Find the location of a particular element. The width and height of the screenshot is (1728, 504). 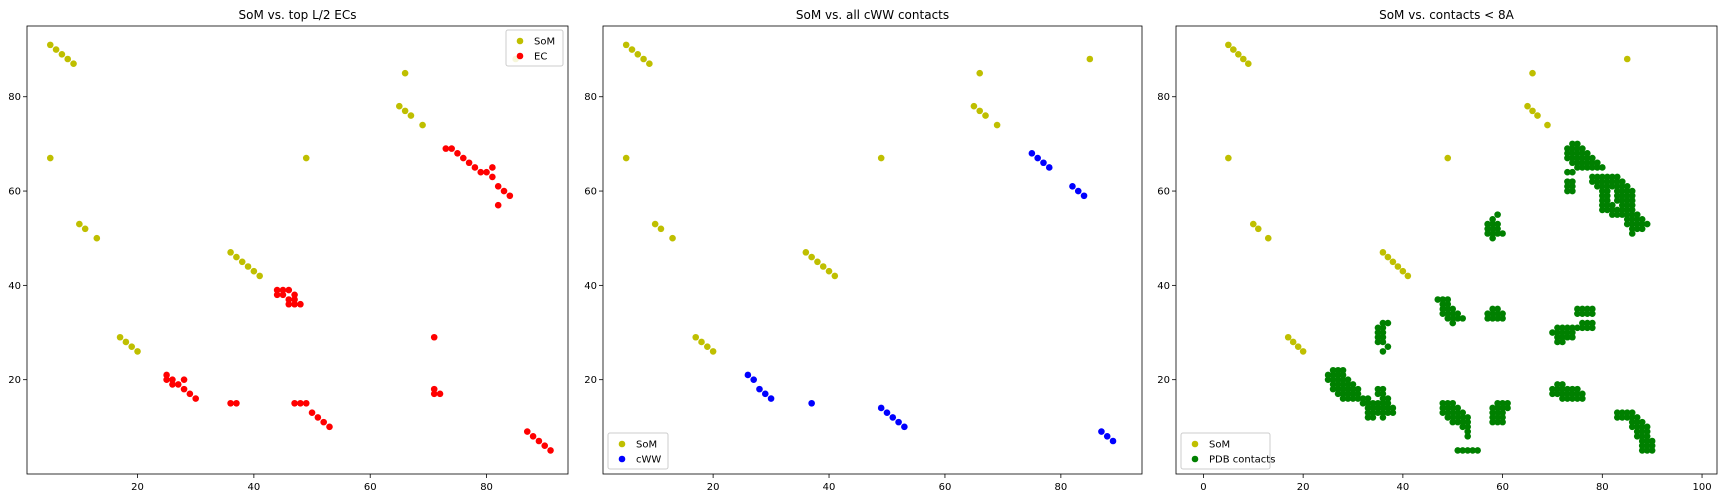

legend-label: SoM is located at coordinates (1219, 445).